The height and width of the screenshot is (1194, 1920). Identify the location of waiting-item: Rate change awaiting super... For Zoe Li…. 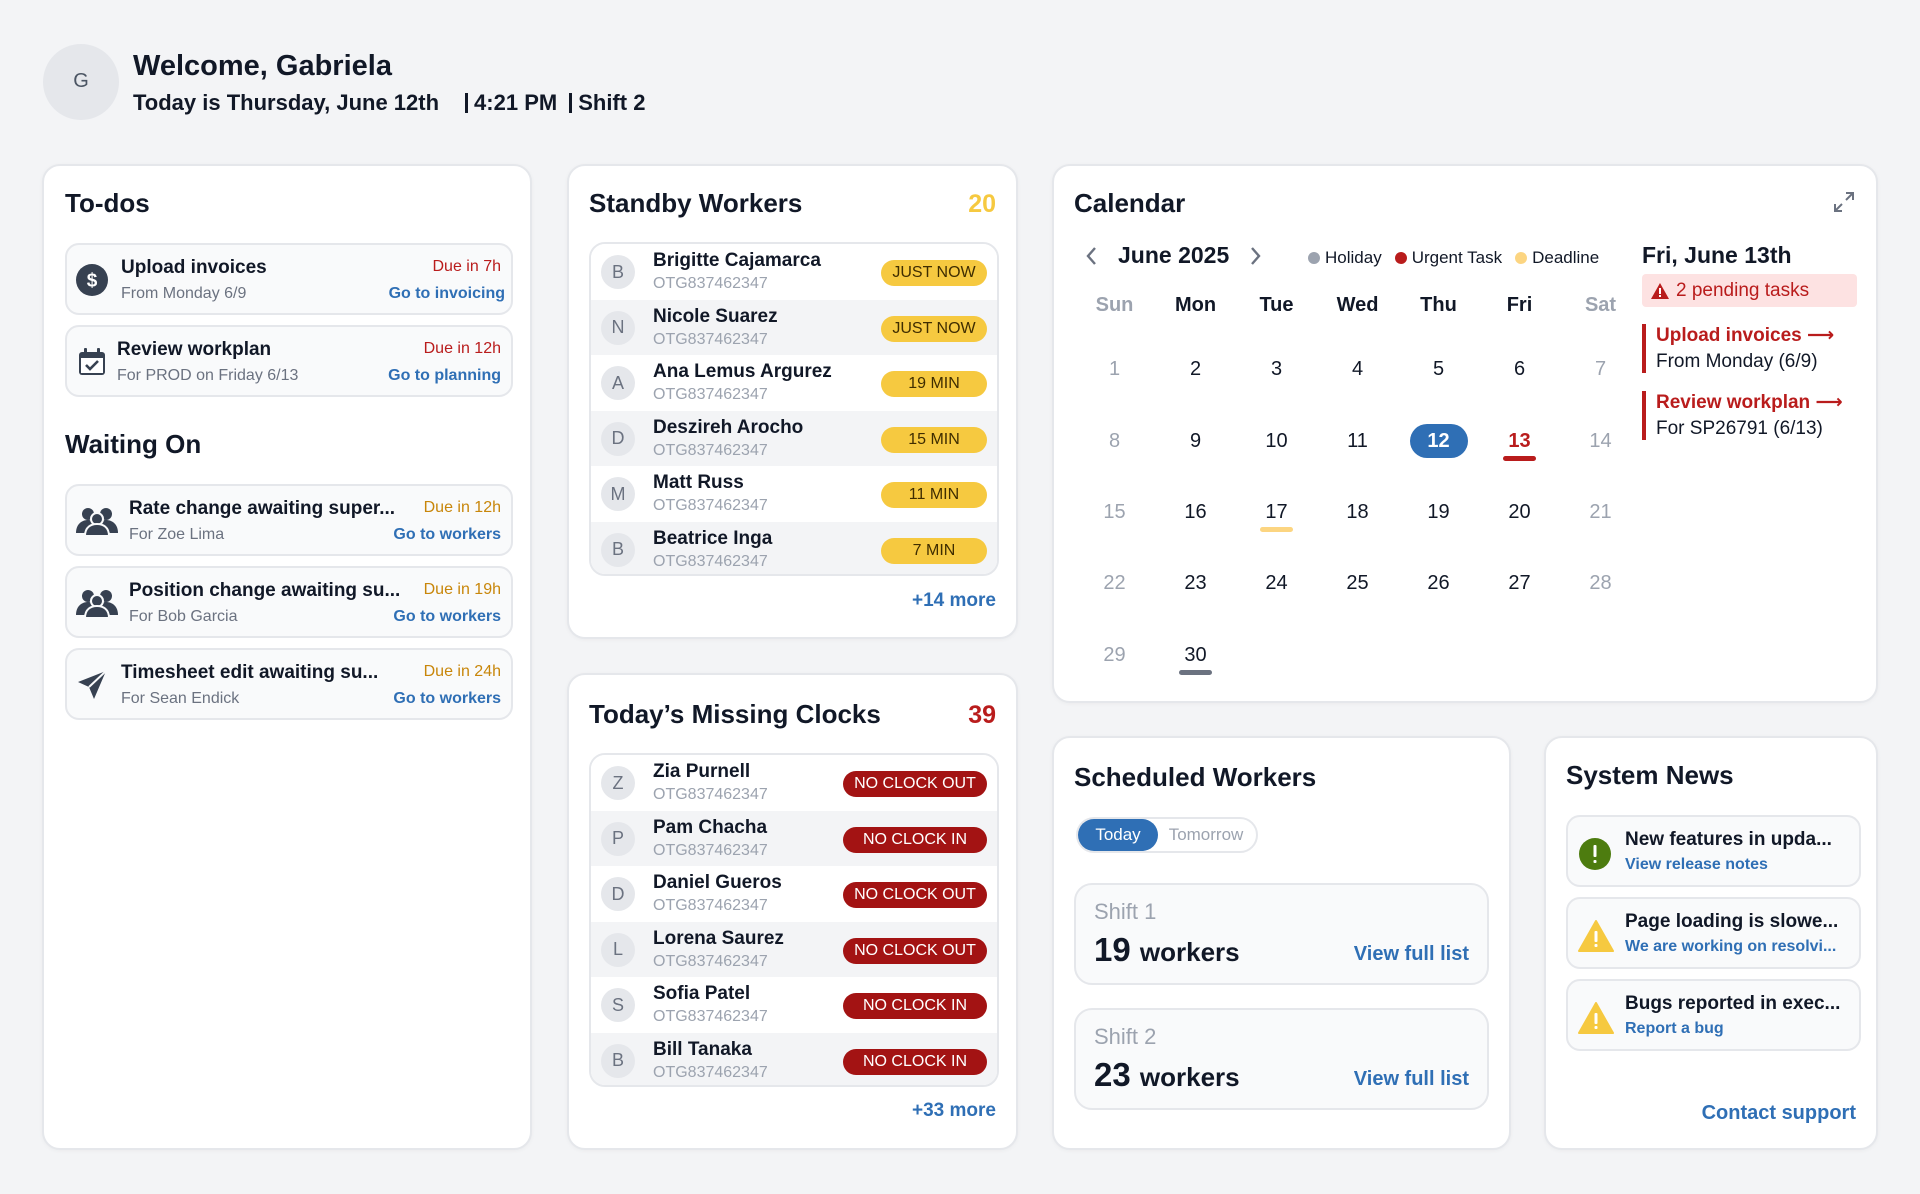
(289, 520).